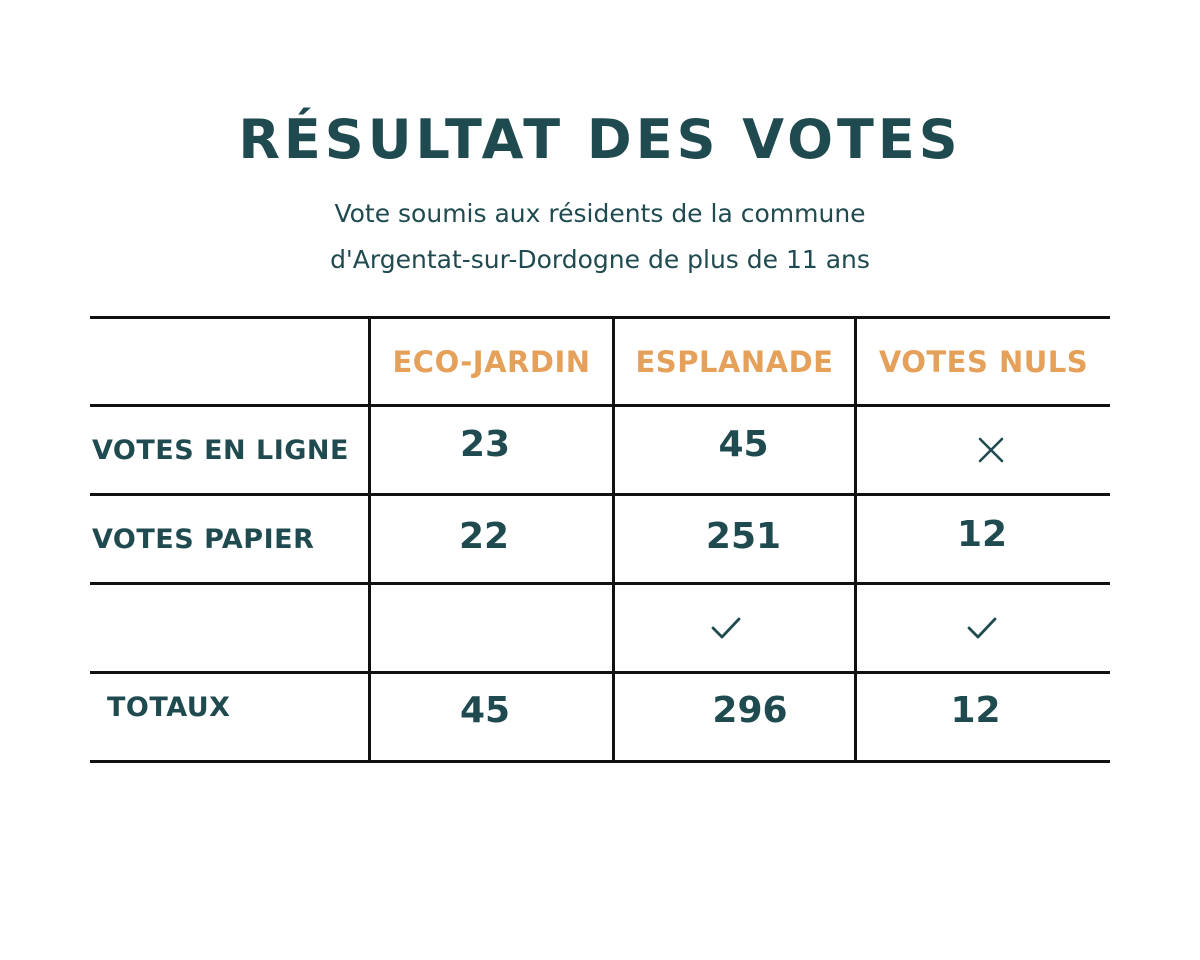 The height and width of the screenshot is (960, 1200). I want to click on cell-votes-papier-eco-jardin: 22, so click(484, 536).